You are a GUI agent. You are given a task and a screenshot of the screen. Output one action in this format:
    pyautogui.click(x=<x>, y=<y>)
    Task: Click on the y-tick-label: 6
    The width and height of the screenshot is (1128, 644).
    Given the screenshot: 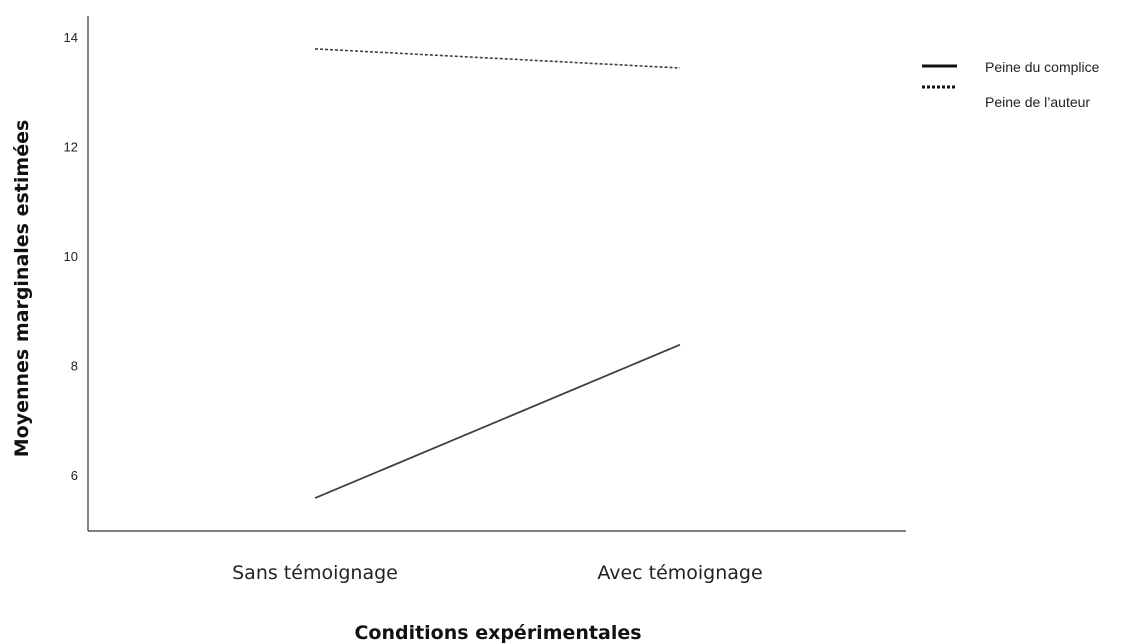 What is the action you would take?
    pyautogui.click(x=74, y=475)
    